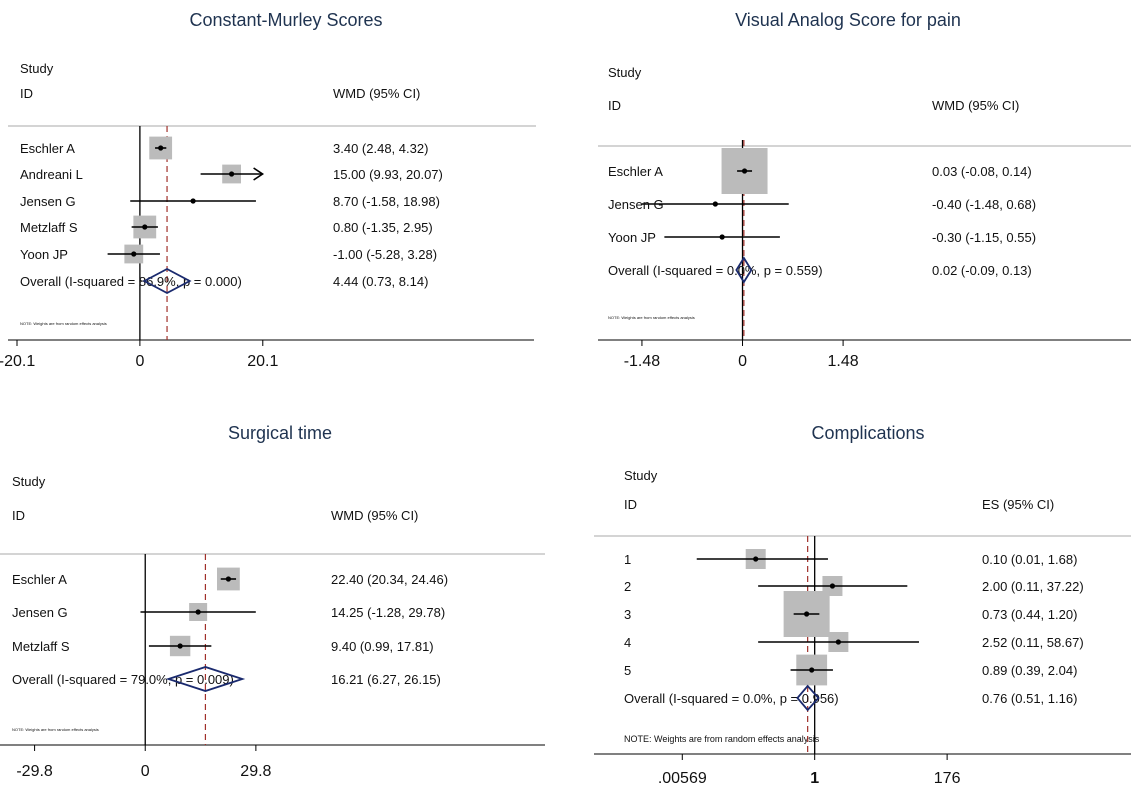 Image resolution: width=1131 pixels, height=787 pixels. Describe the element at coordinates (1029, 670) in the screenshot. I see `study-ci-value: 0.89 (0.39, 2.04)` at that location.